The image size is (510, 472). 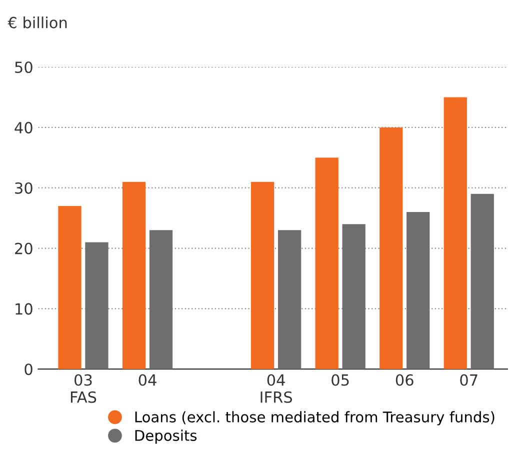 What do you see at coordinates (24, 309) in the screenshot?
I see `y-tick-label: 10` at bounding box center [24, 309].